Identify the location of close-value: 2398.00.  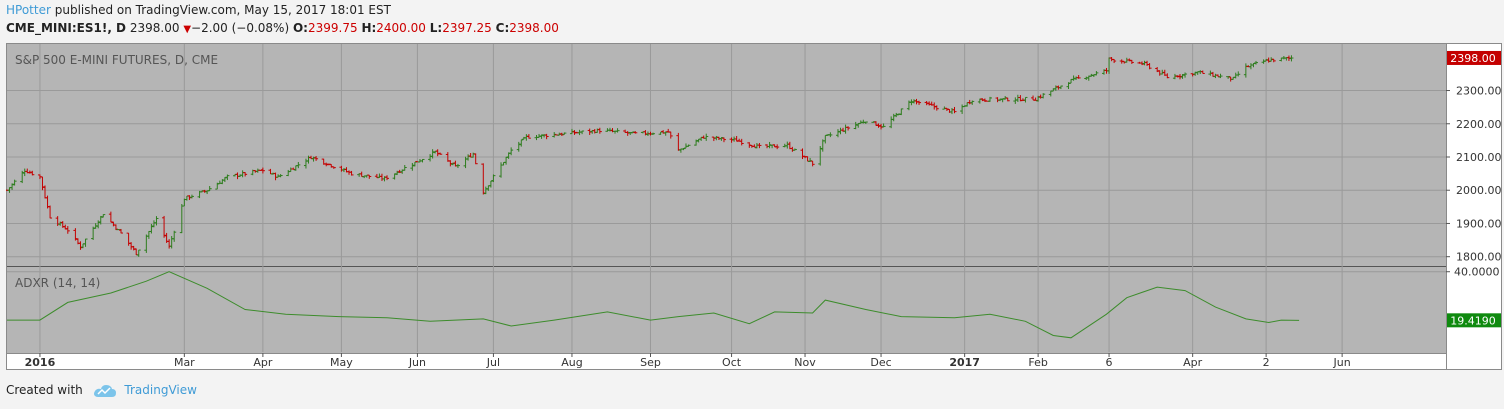
(534, 28).